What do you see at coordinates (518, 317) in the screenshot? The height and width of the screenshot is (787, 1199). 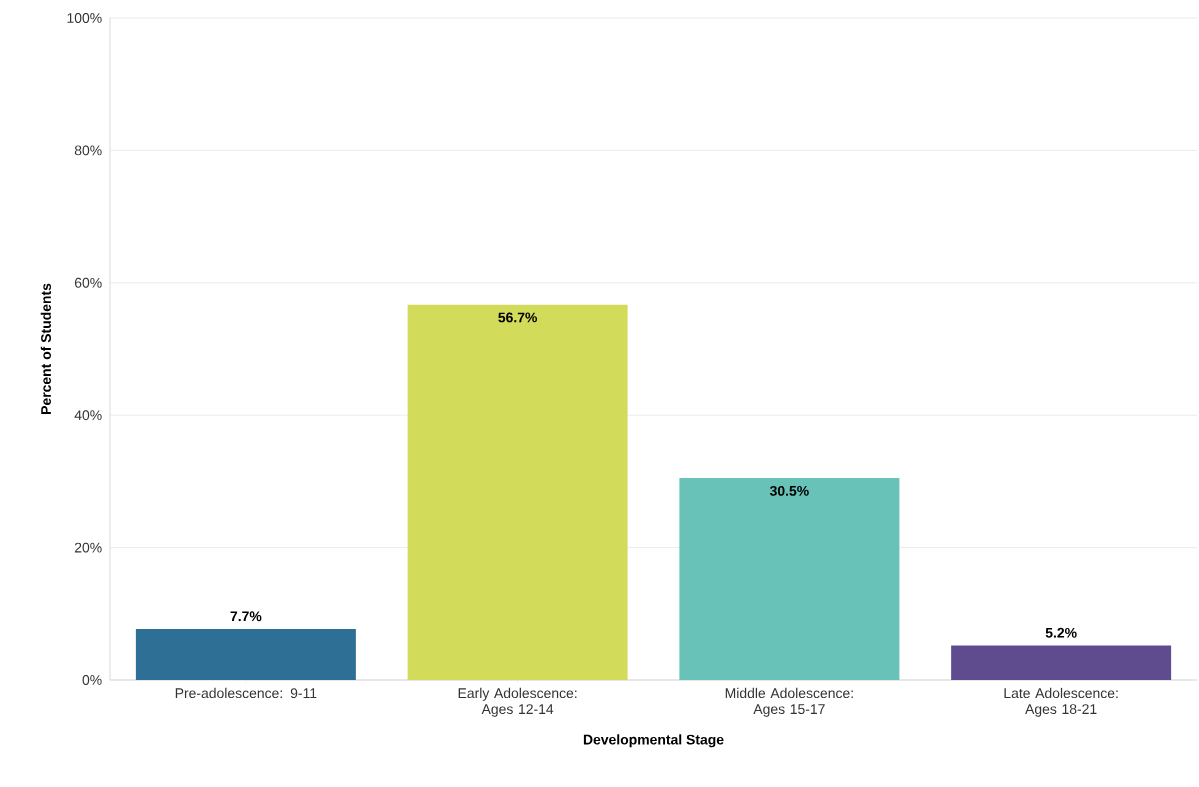 I see `data-label: 56.7%` at bounding box center [518, 317].